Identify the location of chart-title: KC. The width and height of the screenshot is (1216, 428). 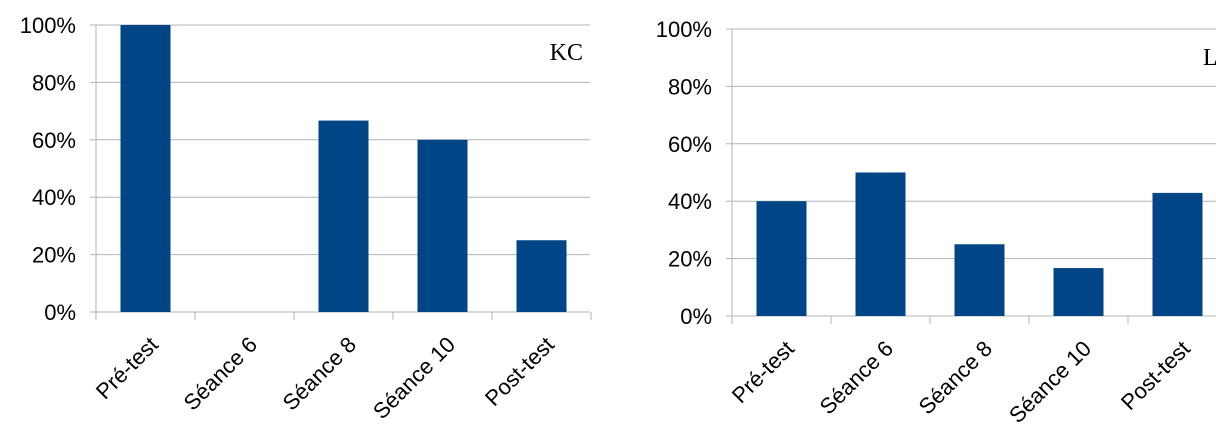
(566, 53).